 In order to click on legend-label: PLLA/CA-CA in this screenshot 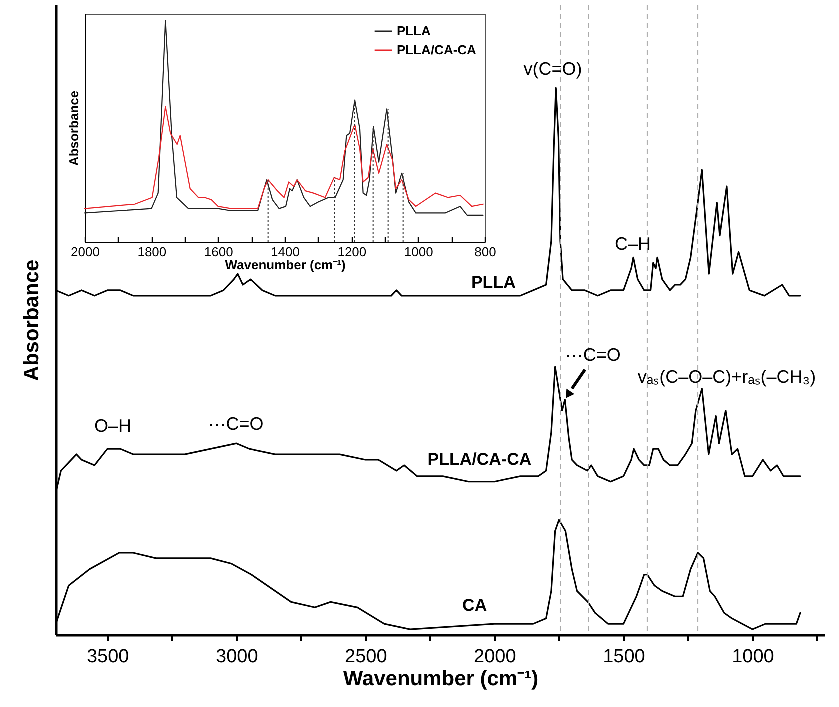, I will do `click(437, 50)`.